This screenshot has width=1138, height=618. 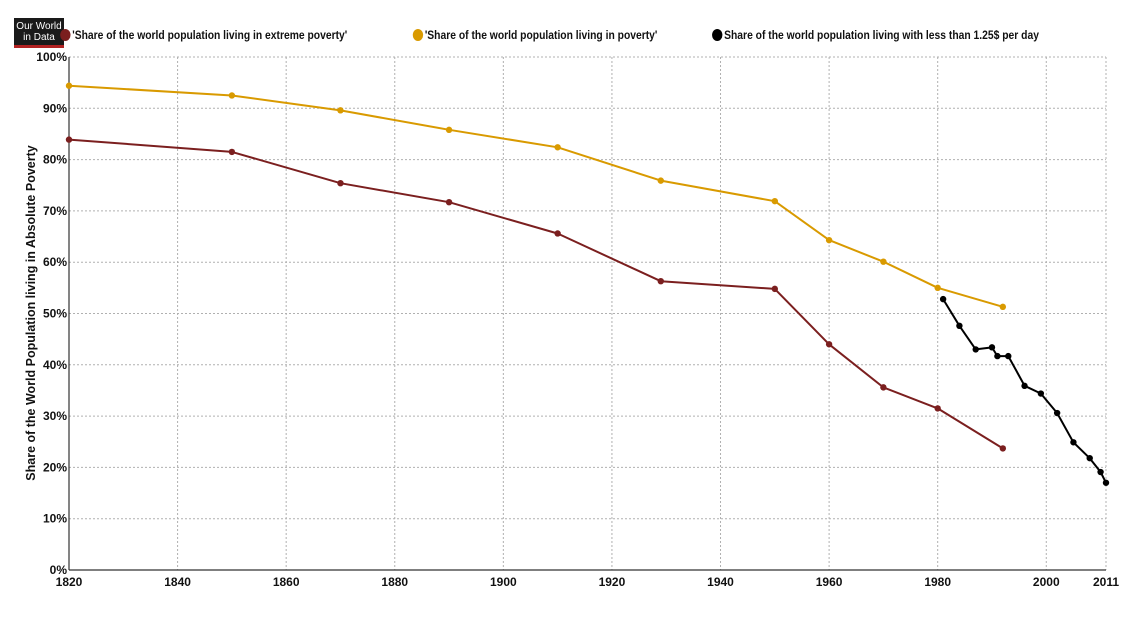 I want to click on logo-line-2: in Data, so click(x=39, y=37).